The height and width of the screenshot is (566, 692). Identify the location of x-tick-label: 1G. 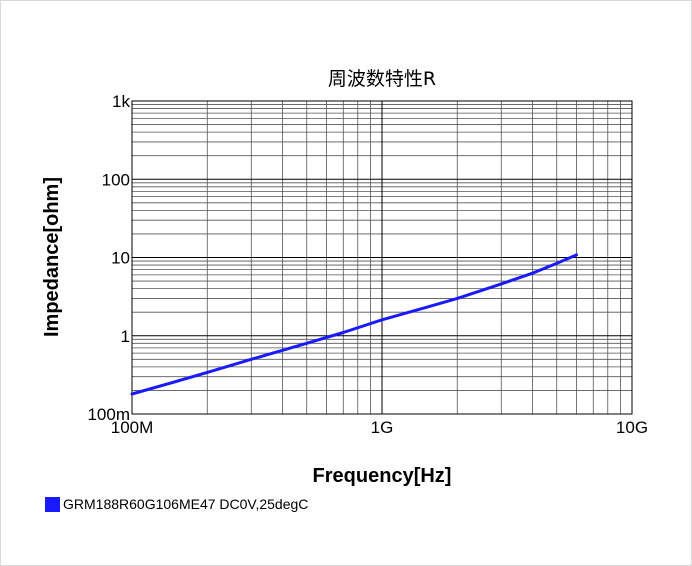
(382, 427).